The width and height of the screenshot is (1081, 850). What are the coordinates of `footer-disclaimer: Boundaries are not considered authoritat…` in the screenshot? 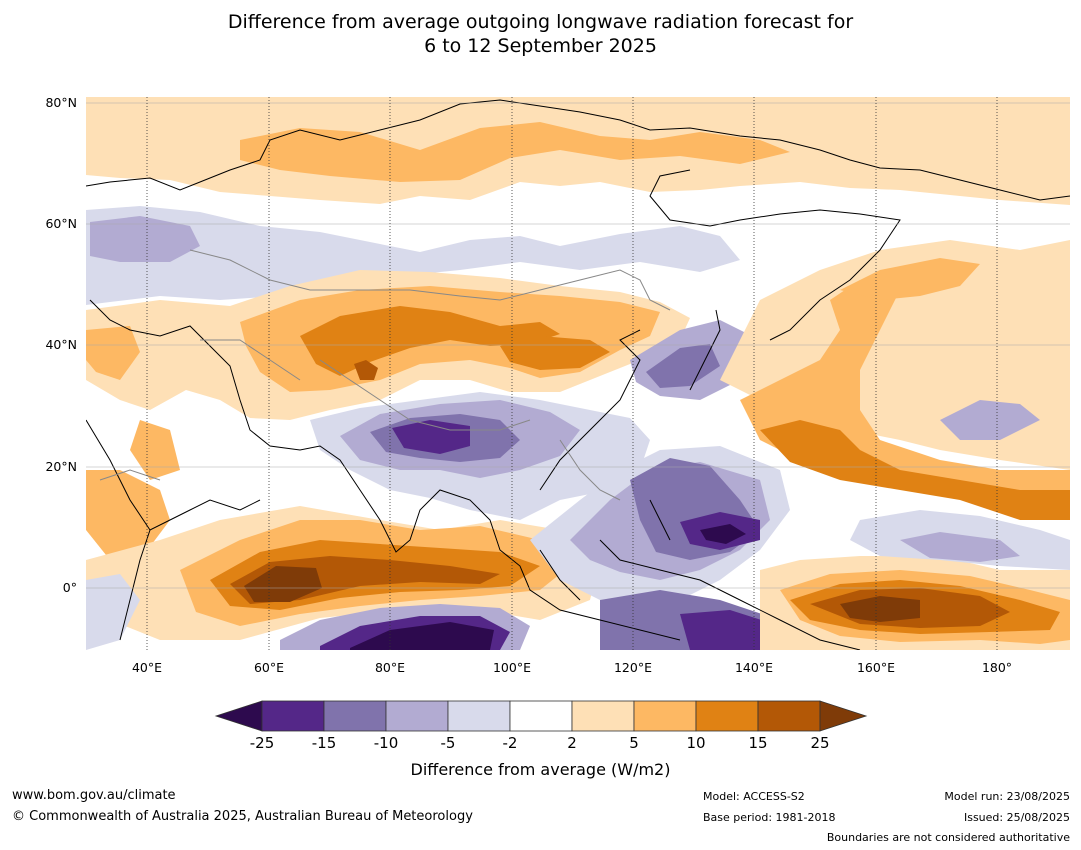 It's located at (948, 837).